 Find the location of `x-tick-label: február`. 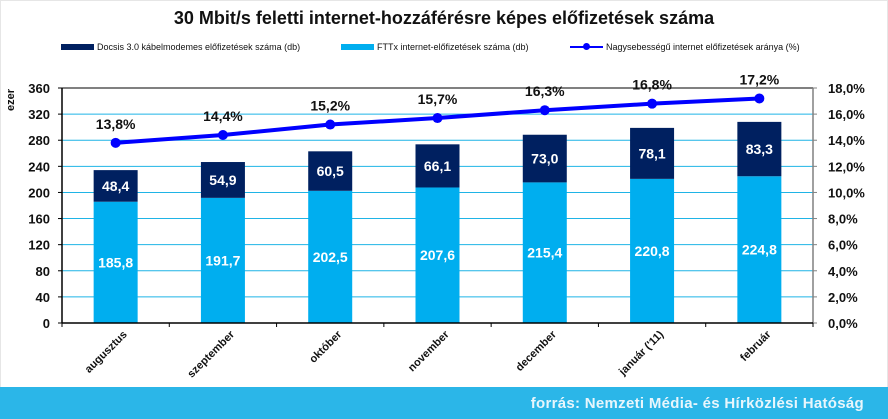

x-tick-label: február is located at coordinates (756, 346).